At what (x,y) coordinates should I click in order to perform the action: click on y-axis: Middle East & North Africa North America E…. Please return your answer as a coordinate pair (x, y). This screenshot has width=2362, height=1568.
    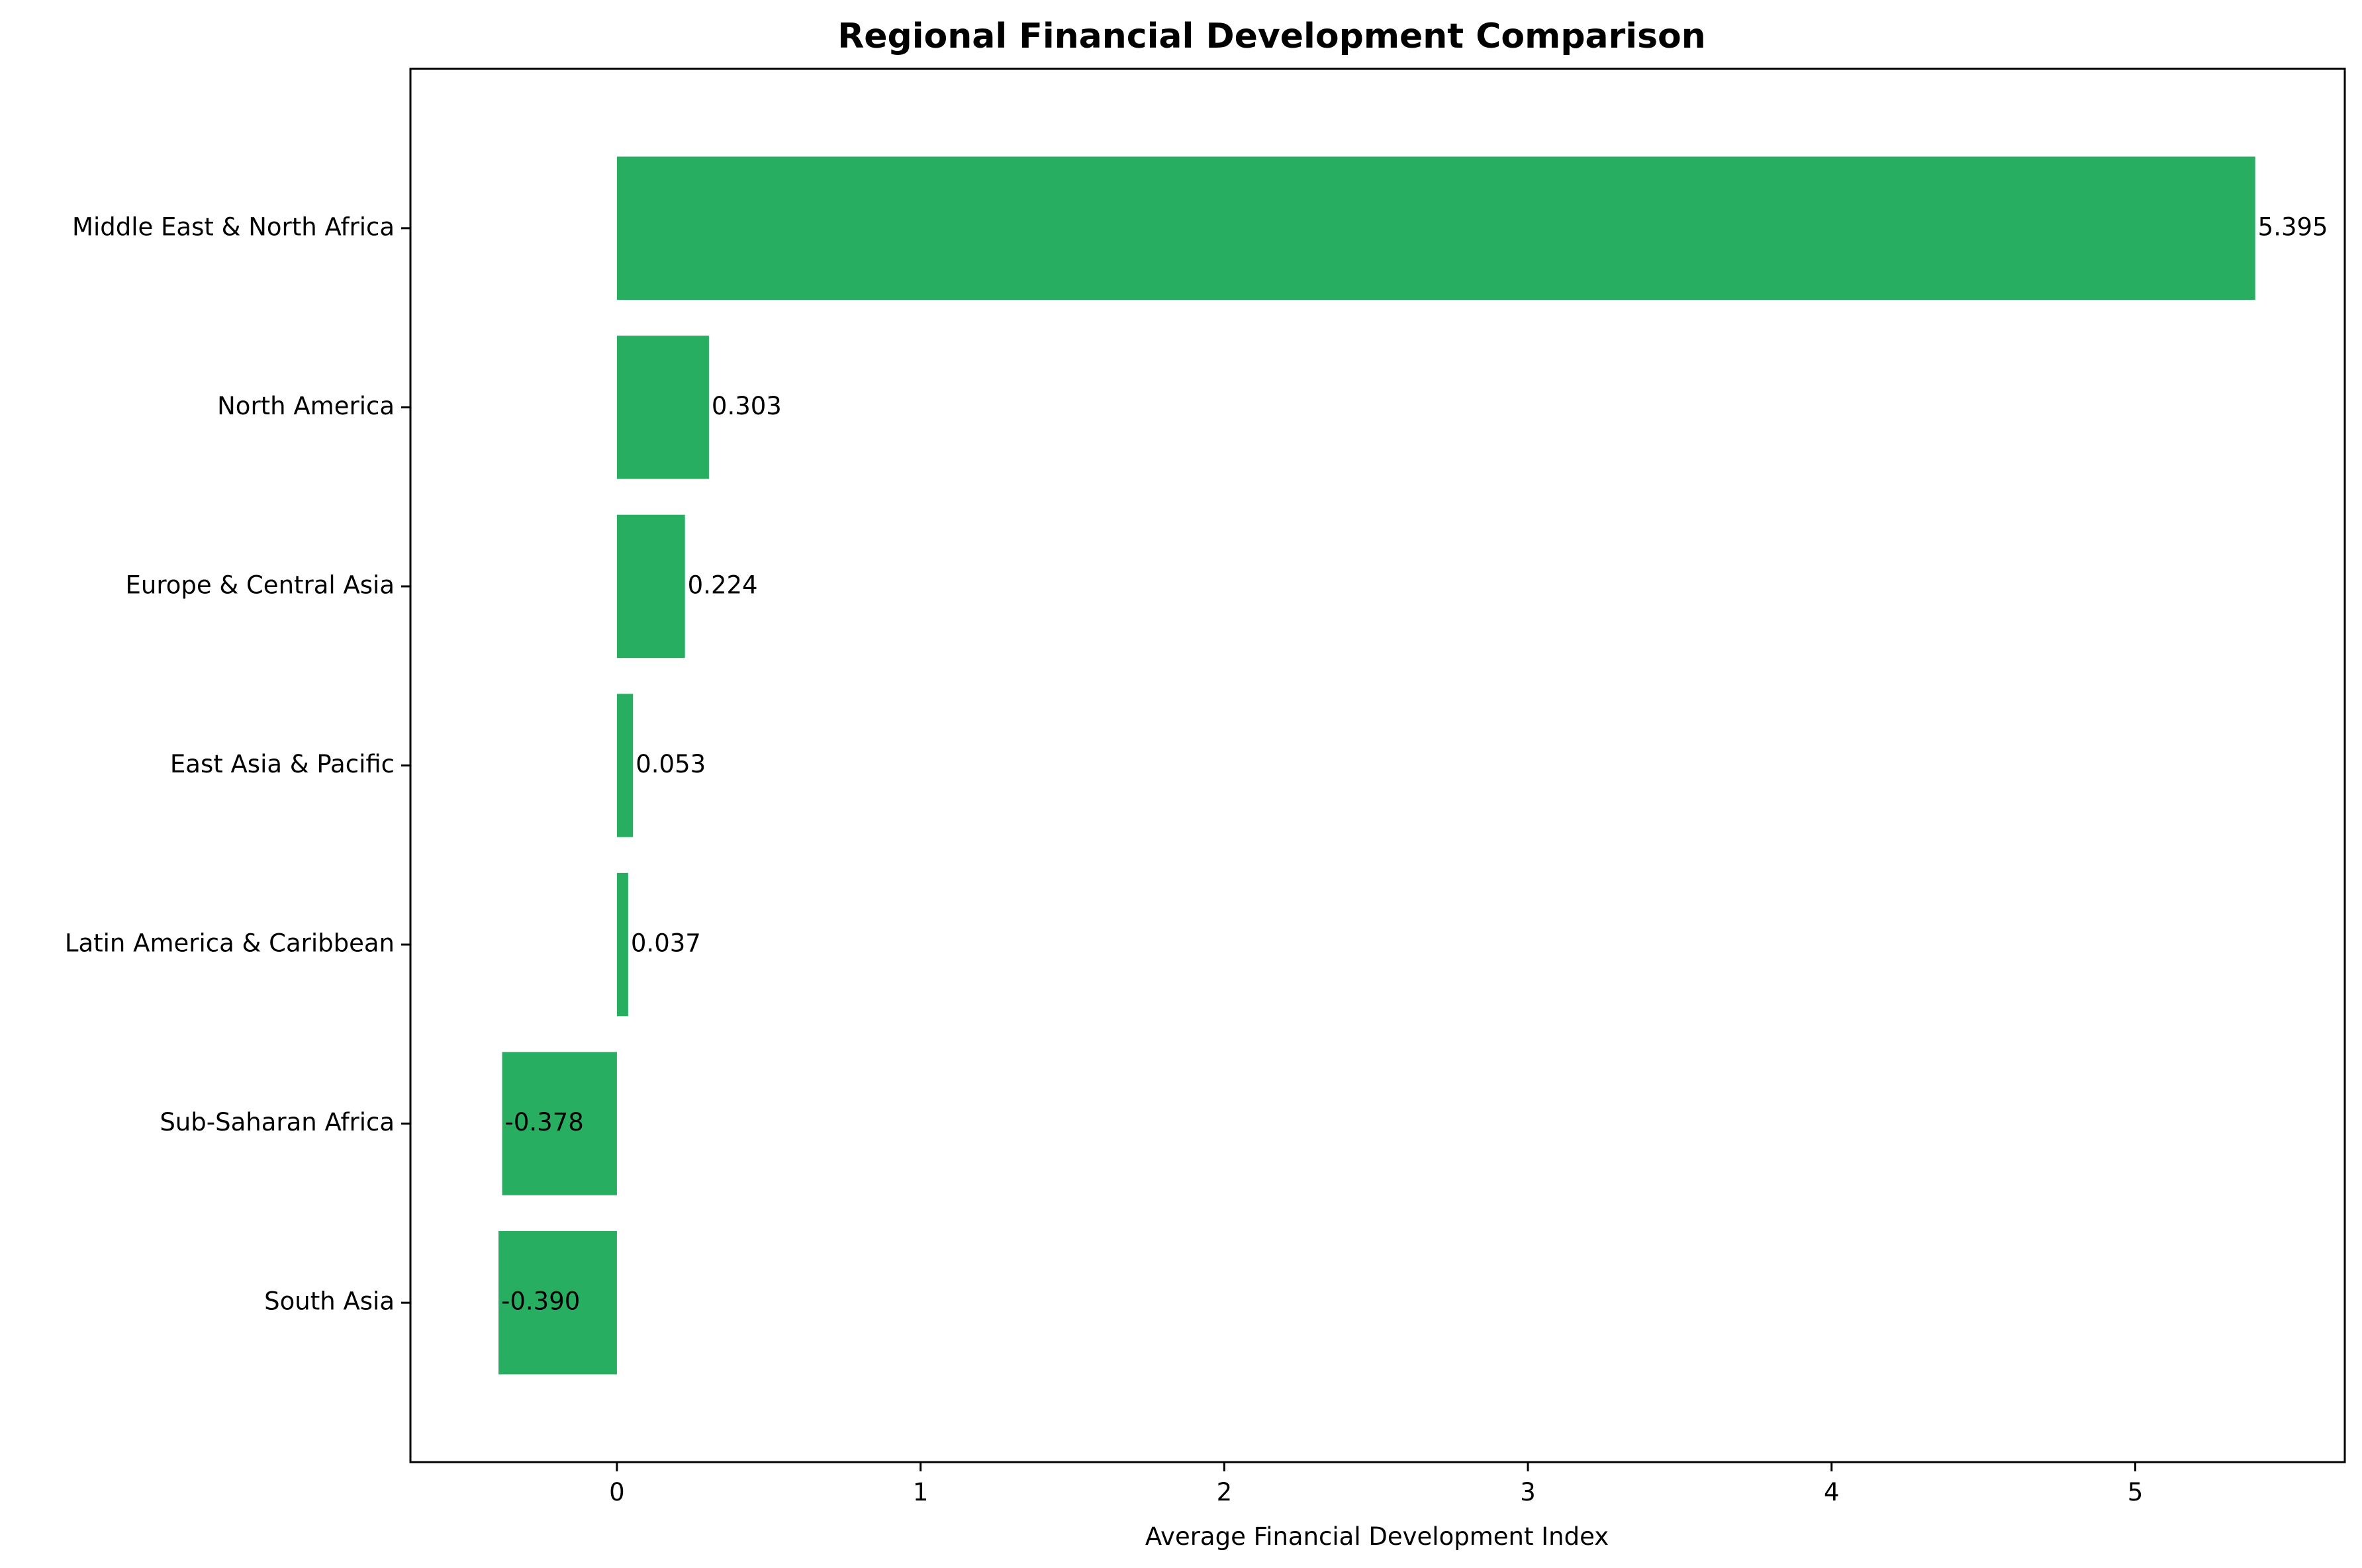
    Looking at the image, I should click on (238, 764).